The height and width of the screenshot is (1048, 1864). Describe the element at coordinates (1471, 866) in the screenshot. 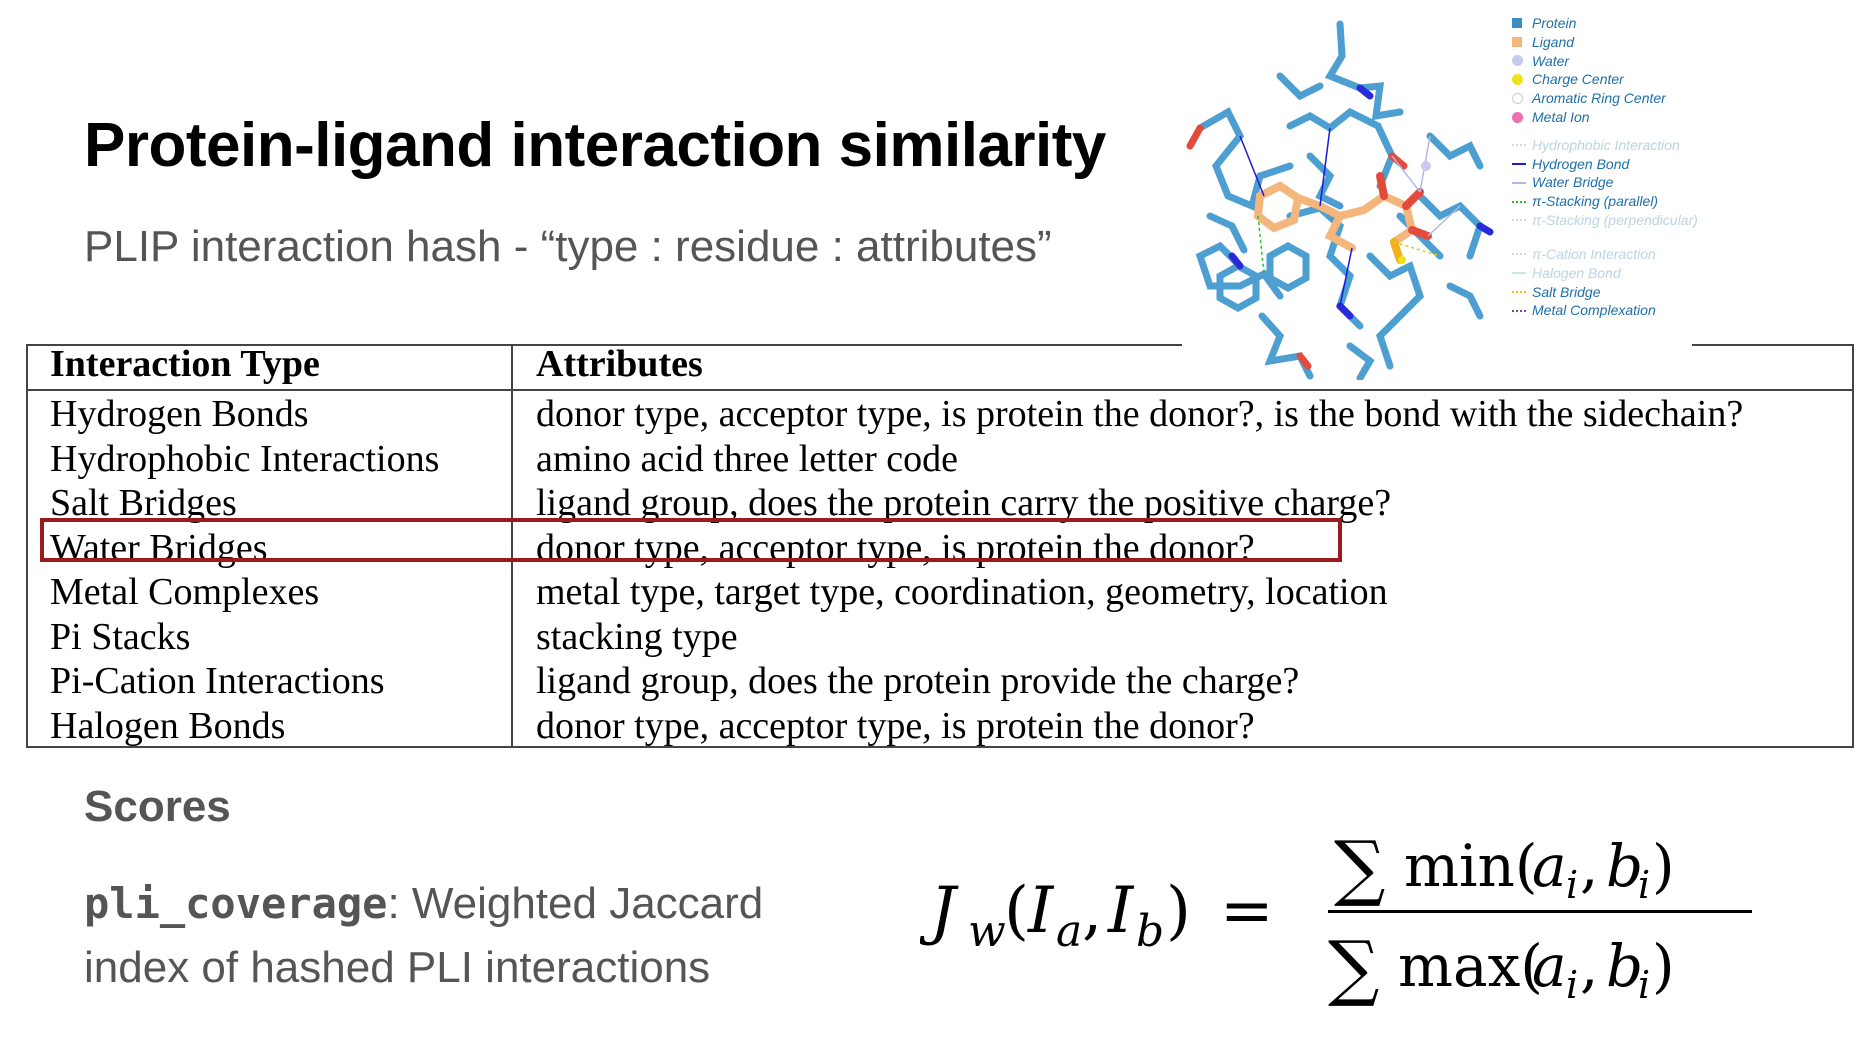

I see `svg-text: min(` at that location.